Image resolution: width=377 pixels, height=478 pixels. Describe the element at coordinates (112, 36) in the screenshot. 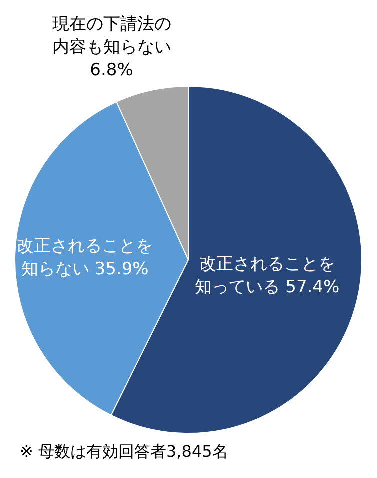

I see `slice-label: 現在の下請法の内容も知らない` at that location.